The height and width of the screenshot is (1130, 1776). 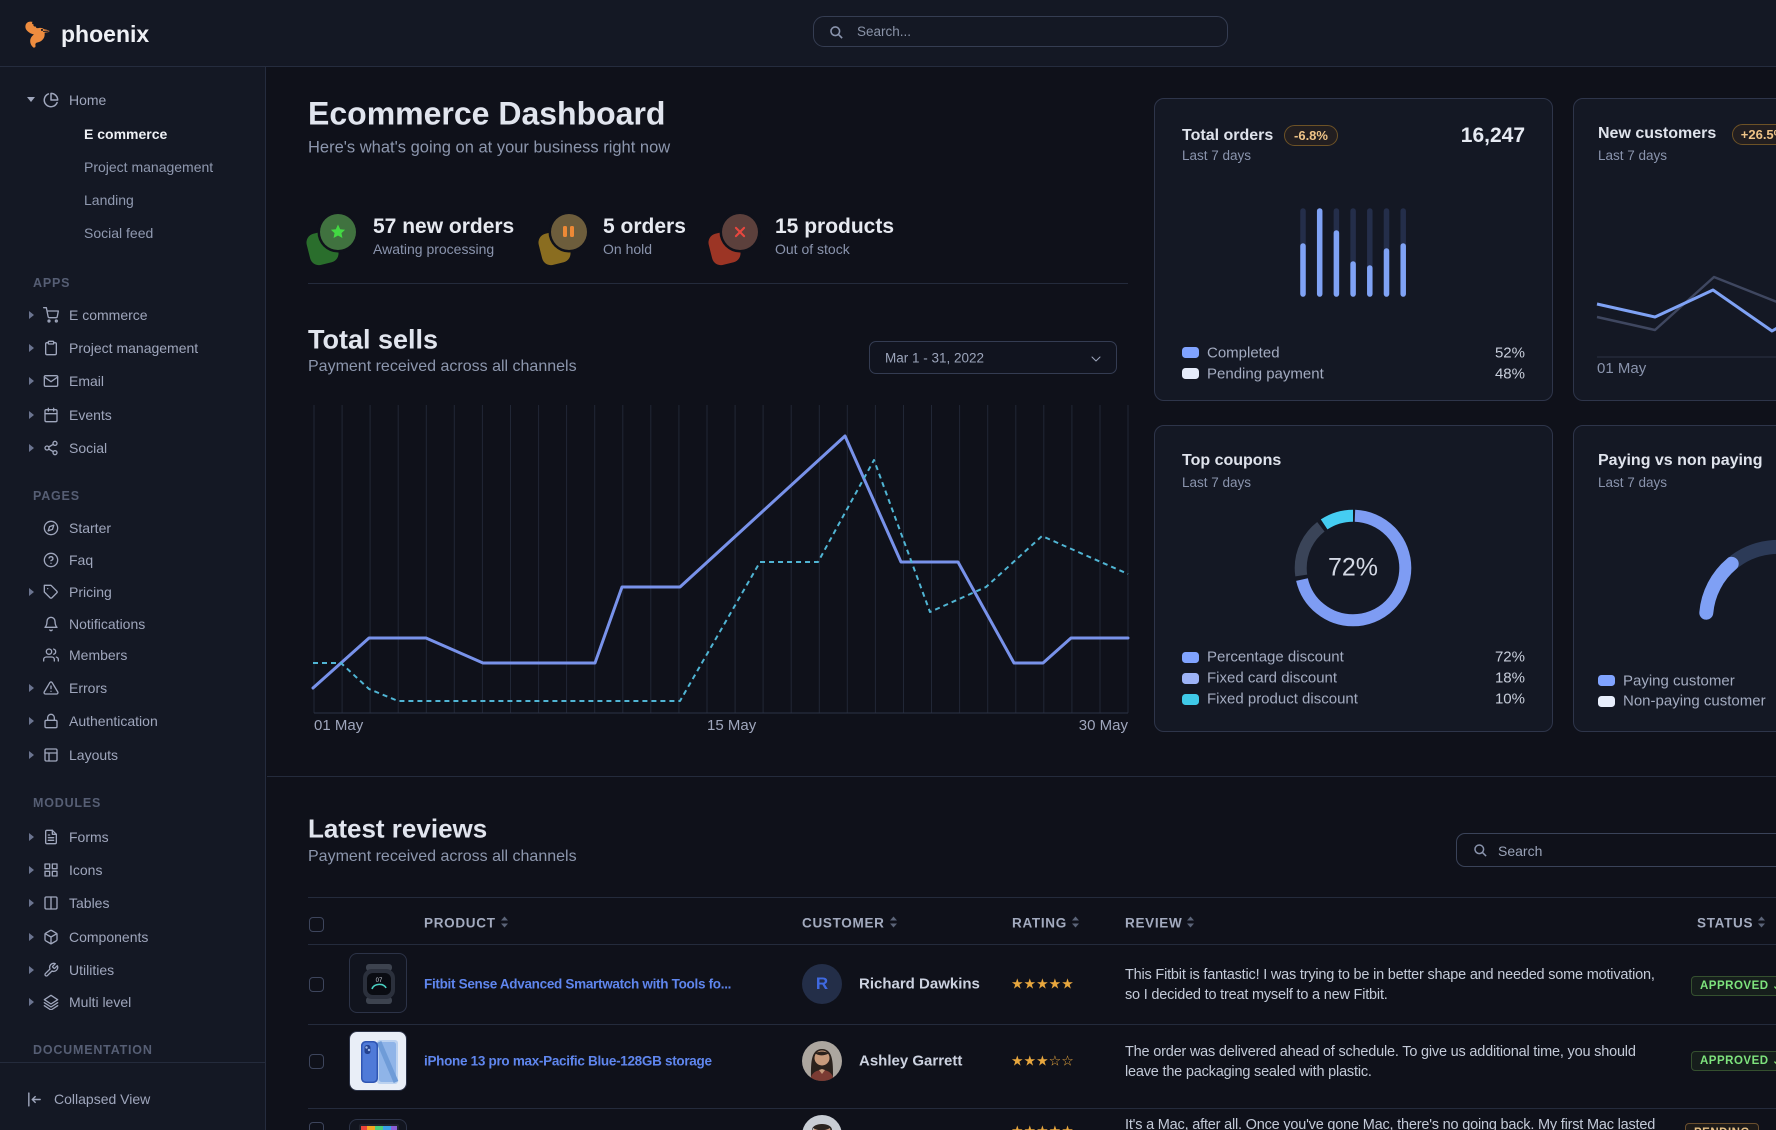 What do you see at coordinates (1104, 725) in the screenshot?
I see `svg-text: 30 May` at bounding box center [1104, 725].